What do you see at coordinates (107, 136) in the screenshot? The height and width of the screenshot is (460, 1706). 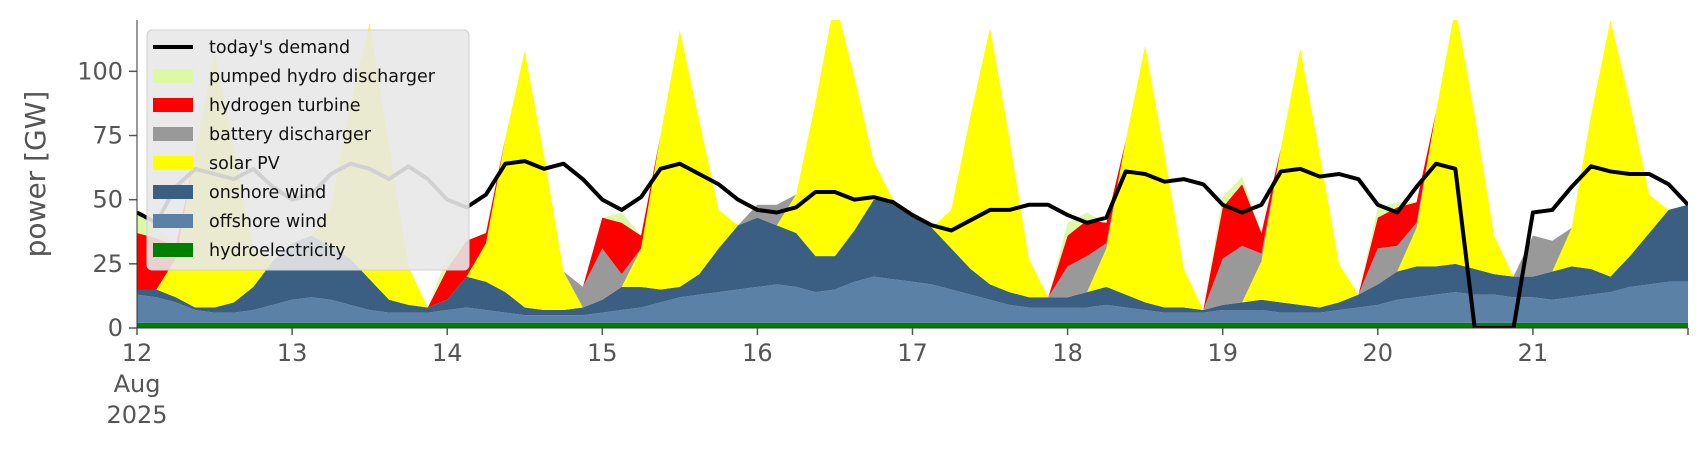 I see `y-tick-label: 75` at bounding box center [107, 136].